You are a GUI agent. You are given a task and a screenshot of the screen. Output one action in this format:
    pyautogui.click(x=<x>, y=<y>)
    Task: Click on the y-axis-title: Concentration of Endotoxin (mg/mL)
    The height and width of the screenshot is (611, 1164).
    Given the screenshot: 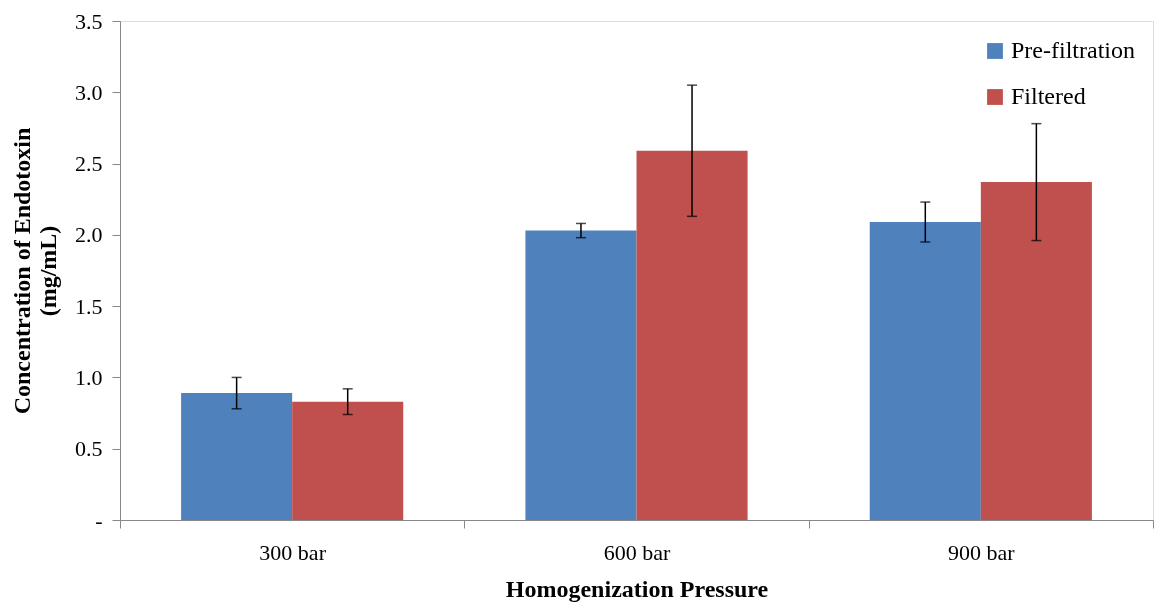 What is the action you would take?
    pyautogui.click(x=35, y=271)
    